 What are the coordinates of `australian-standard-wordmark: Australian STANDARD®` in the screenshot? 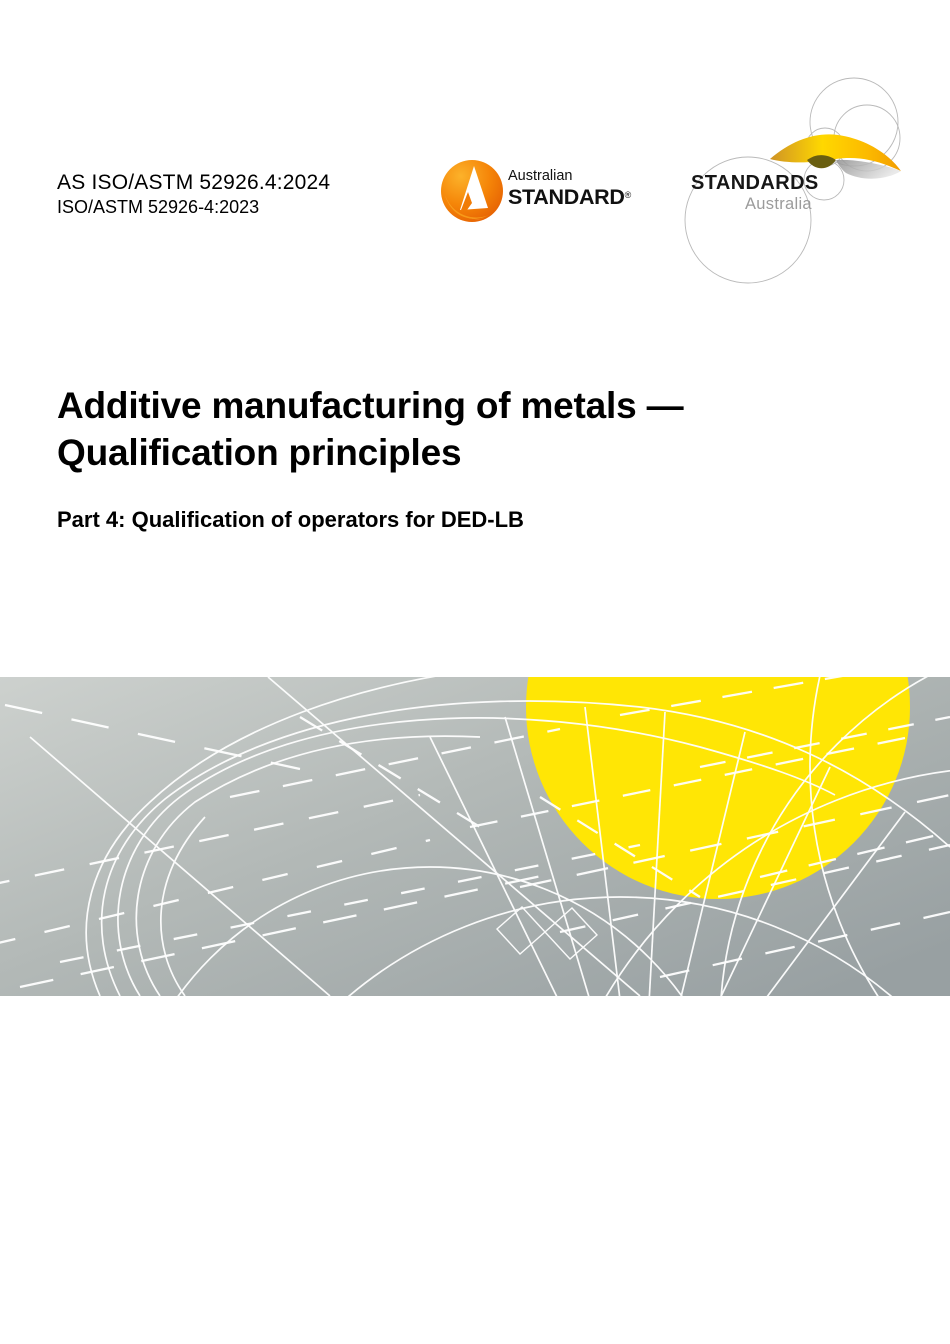 It's located at (569, 188).